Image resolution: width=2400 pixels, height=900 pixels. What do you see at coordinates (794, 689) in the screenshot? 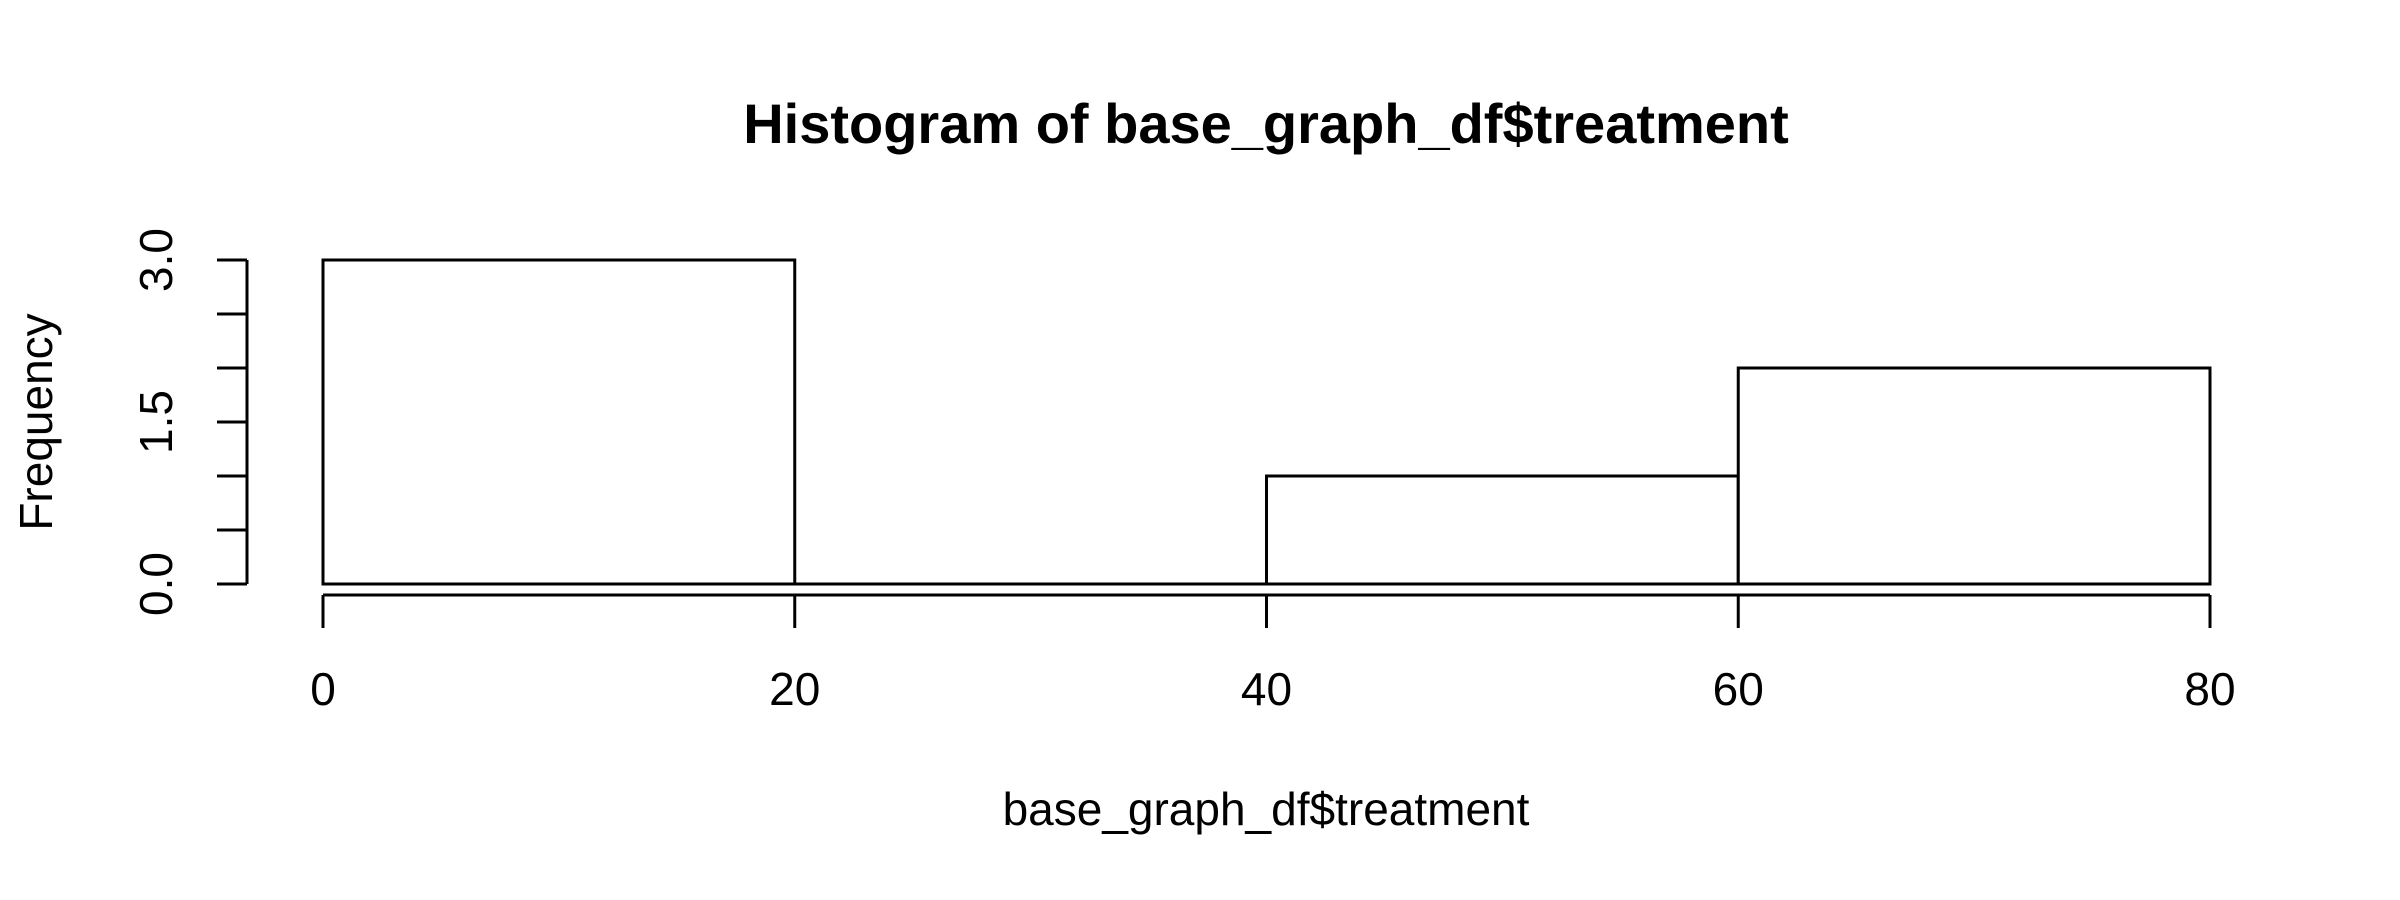
I see `x-tick-label: 20` at bounding box center [794, 689].